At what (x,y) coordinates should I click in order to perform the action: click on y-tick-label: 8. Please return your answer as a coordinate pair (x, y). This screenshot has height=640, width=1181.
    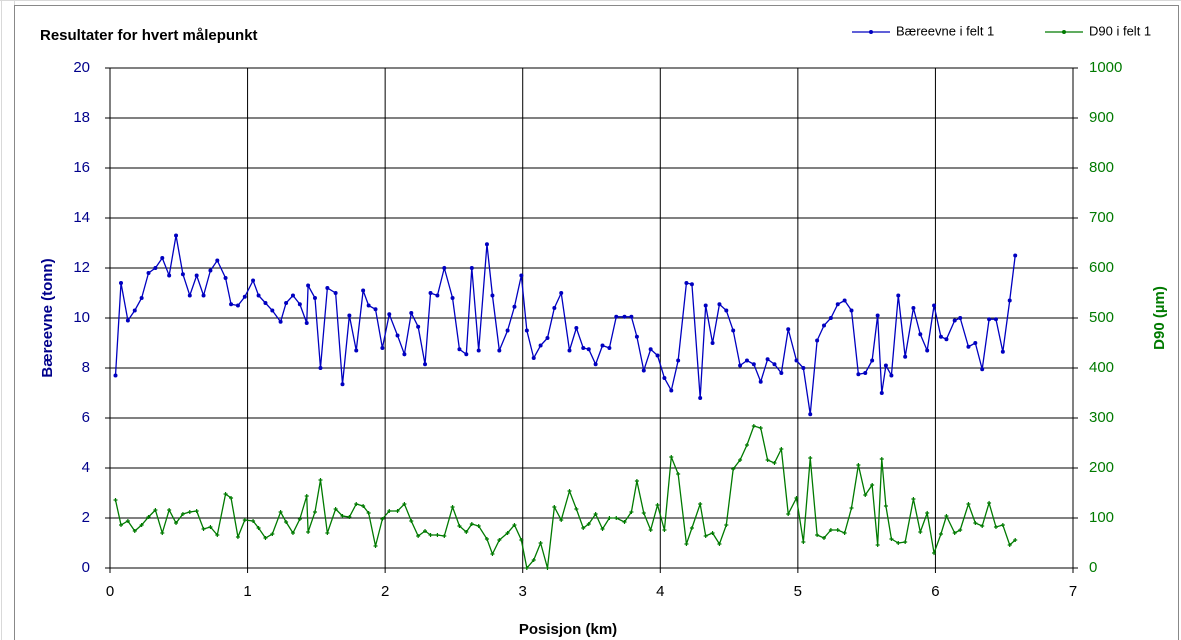
    Looking at the image, I should click on (86, 367).